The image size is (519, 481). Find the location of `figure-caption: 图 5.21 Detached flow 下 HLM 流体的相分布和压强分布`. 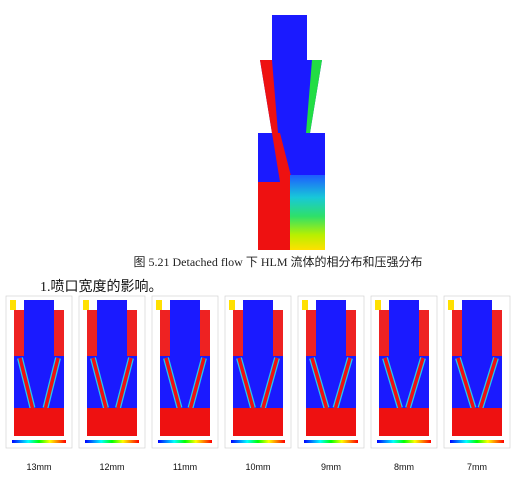

figure-caption: 图 5.21 Detached flow 下 HLM 流体的相分布和压强分布 is located at coordinates (278, 261).